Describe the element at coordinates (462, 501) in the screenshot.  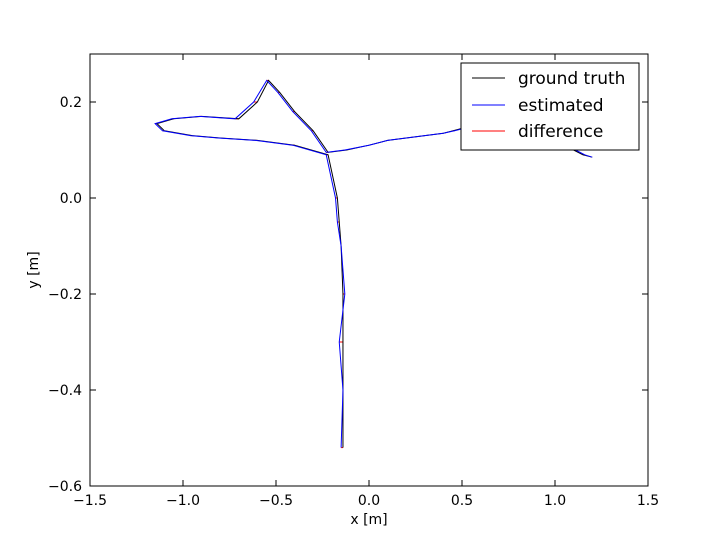
I see `x-tick-label: 0.5` at that location.